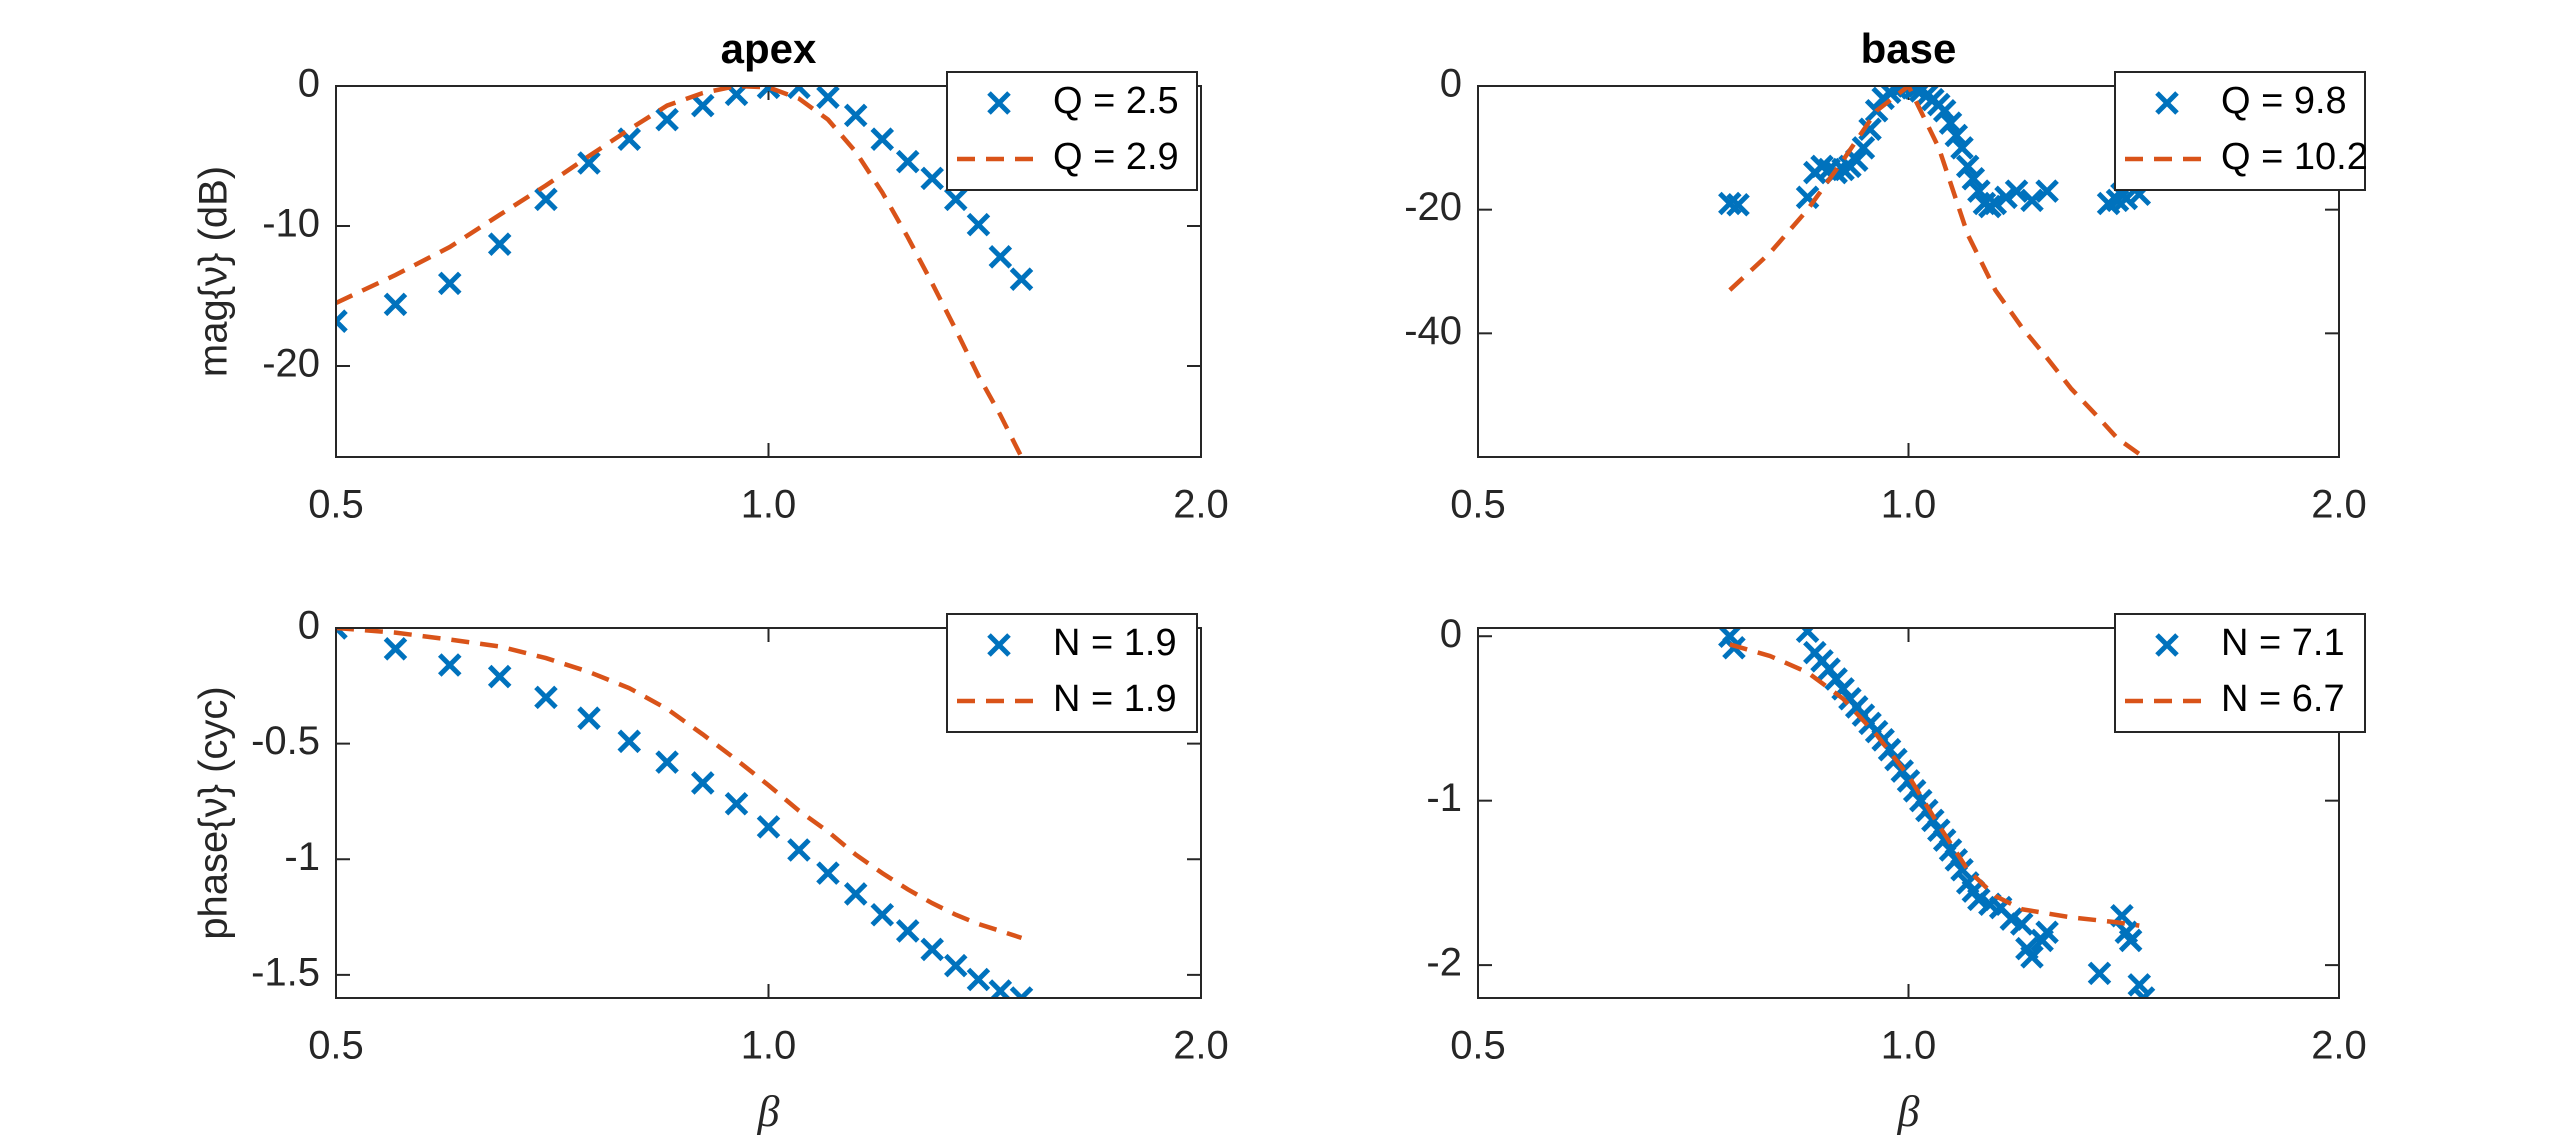  Describe the element at coordinates (1116, 101) in the screenshot. I see `legend-label: Q = 2.5` at that location.